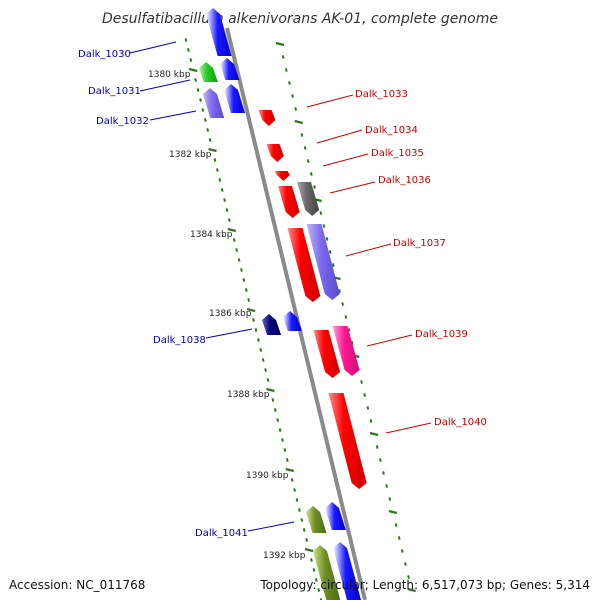 Image resolution: width=600 pixels, height=600 pixels. Describe the element at coordinates (104, 54) in the screenshot. I see `gene-label: Dalk_1030` at that location.